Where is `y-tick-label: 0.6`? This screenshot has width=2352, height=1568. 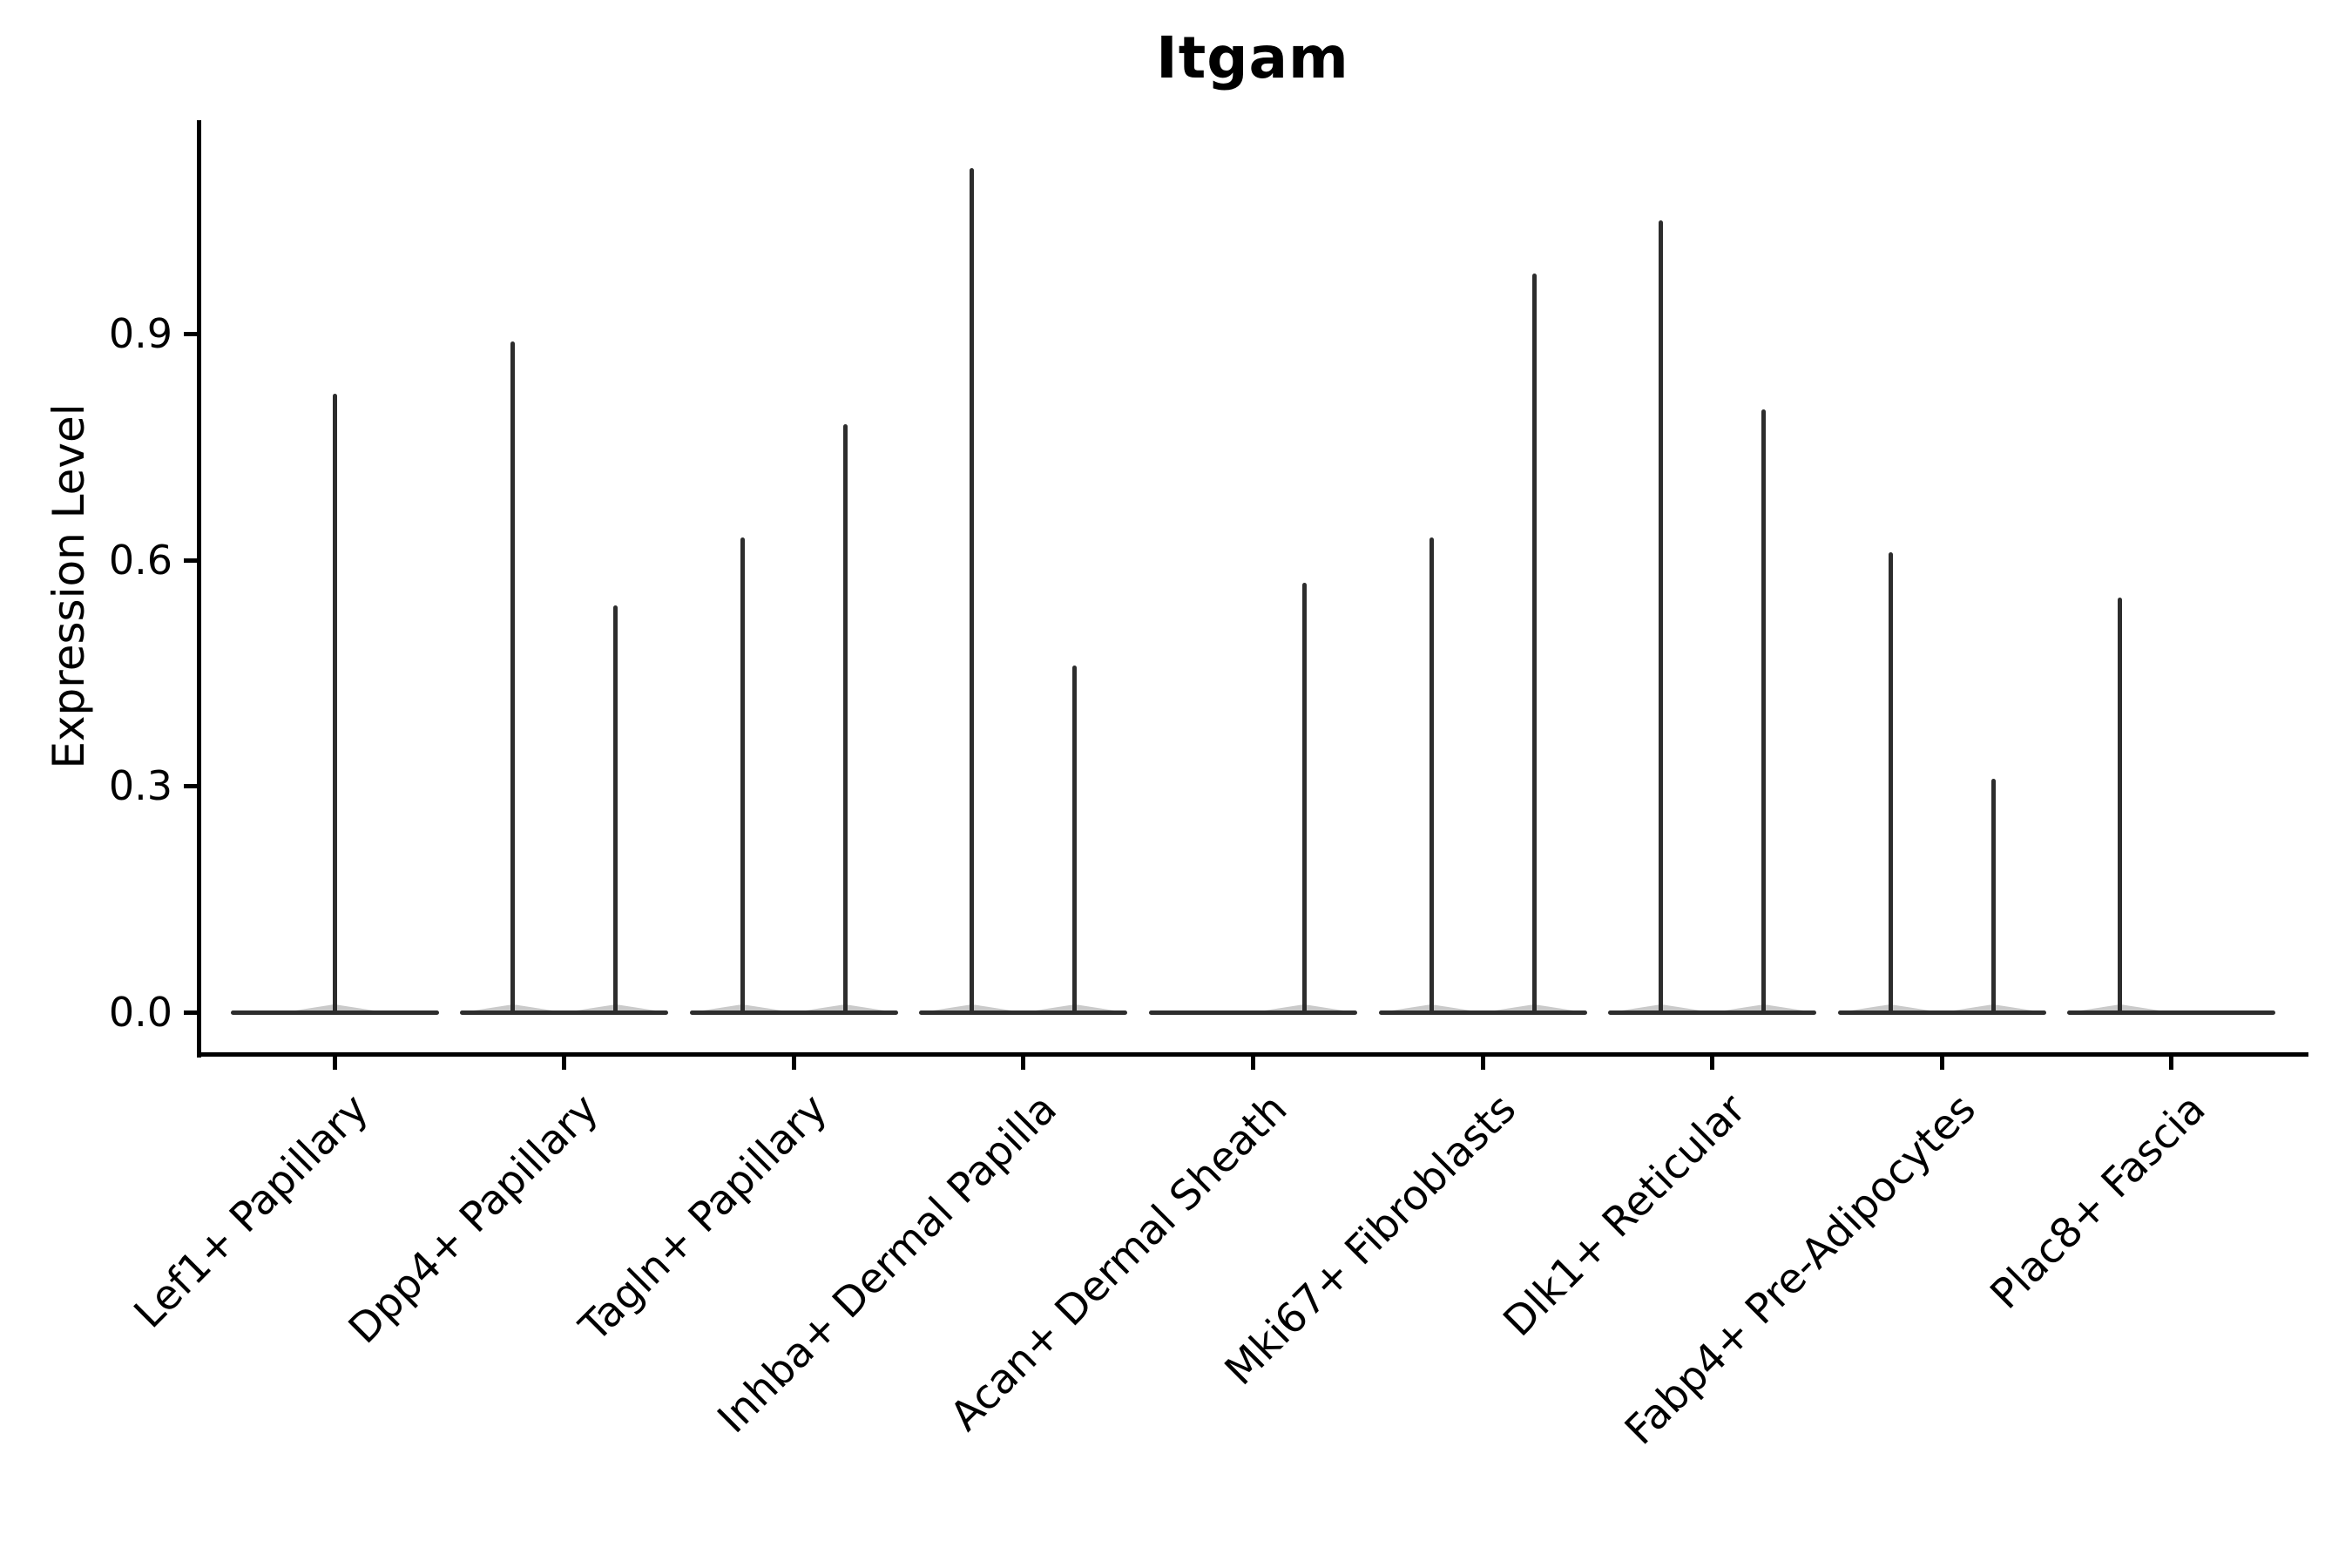 y-tick-label: 0.6 is located at coordinates (140, 560).